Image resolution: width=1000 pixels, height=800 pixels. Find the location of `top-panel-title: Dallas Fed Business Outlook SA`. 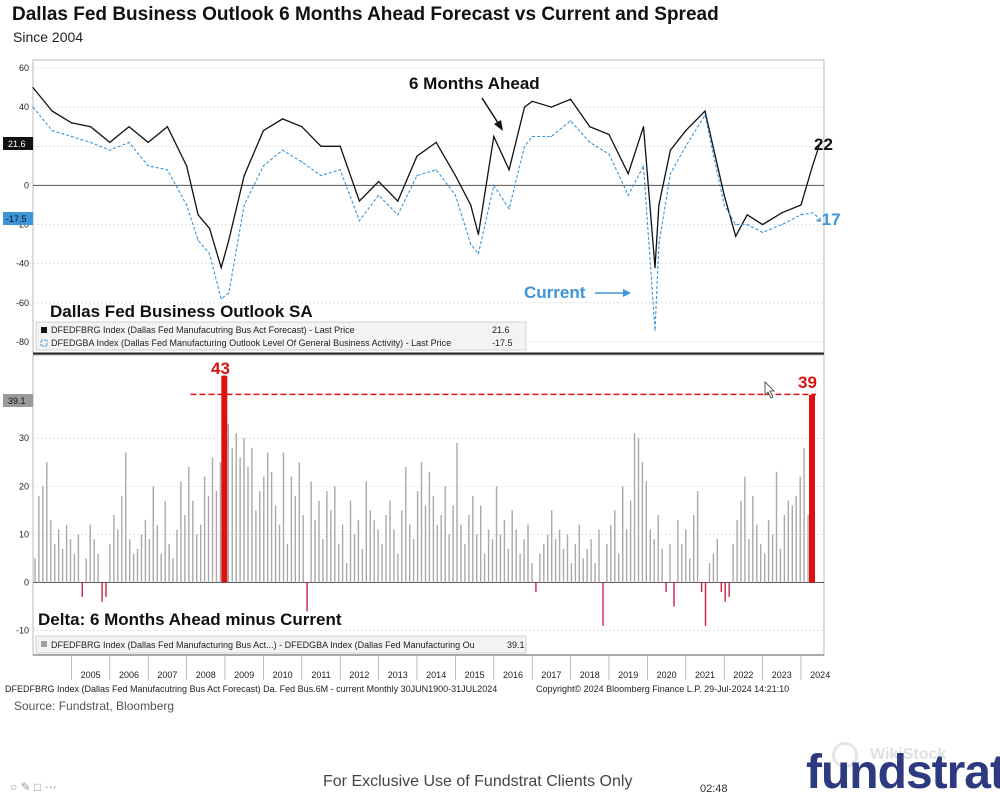

top-panel-title: Dallas Fed Business Outlook SA is located at coordinates (181, 311).